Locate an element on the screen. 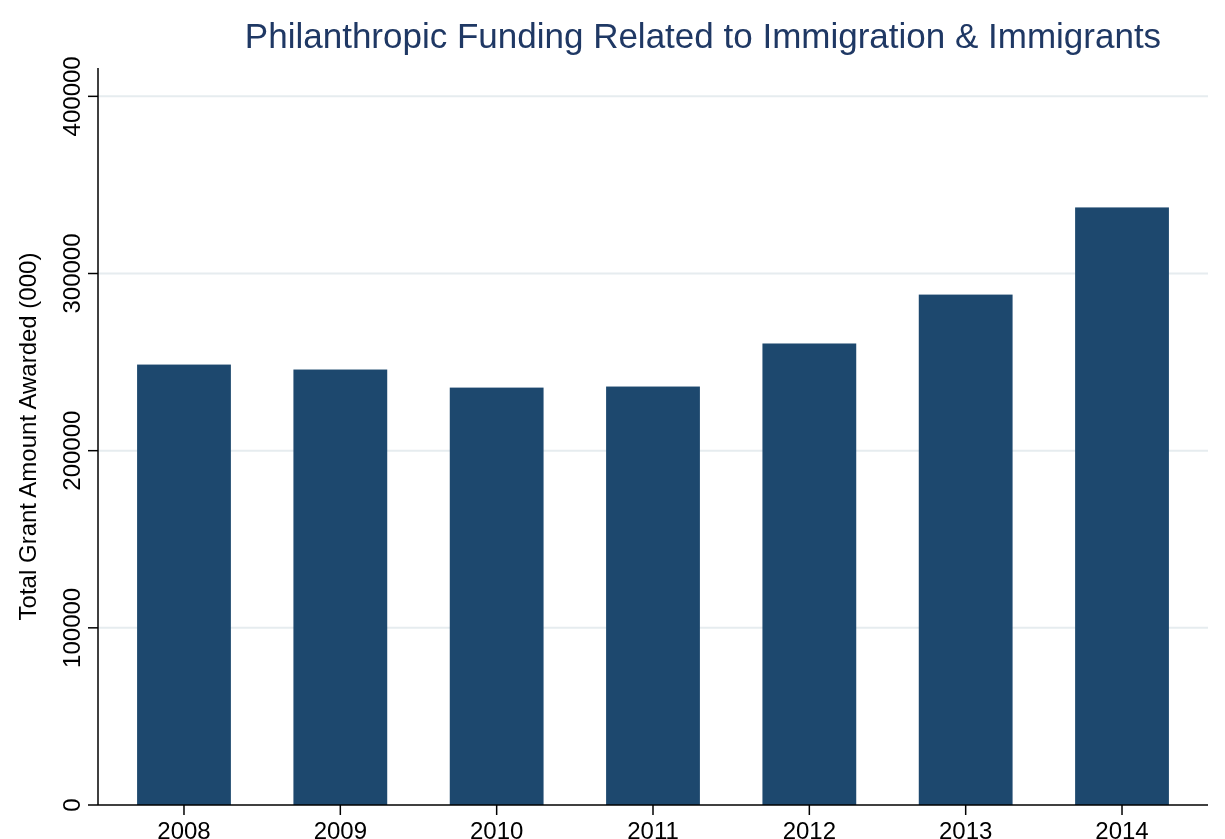  x-tick-label: 2008 is located at coordinates (184, 828).